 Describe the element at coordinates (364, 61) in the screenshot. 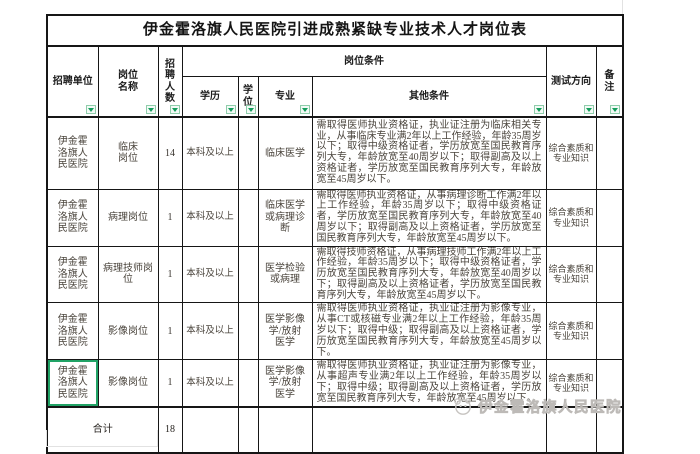

I see `header-post-conditions-group: 岗位条件` at that location.